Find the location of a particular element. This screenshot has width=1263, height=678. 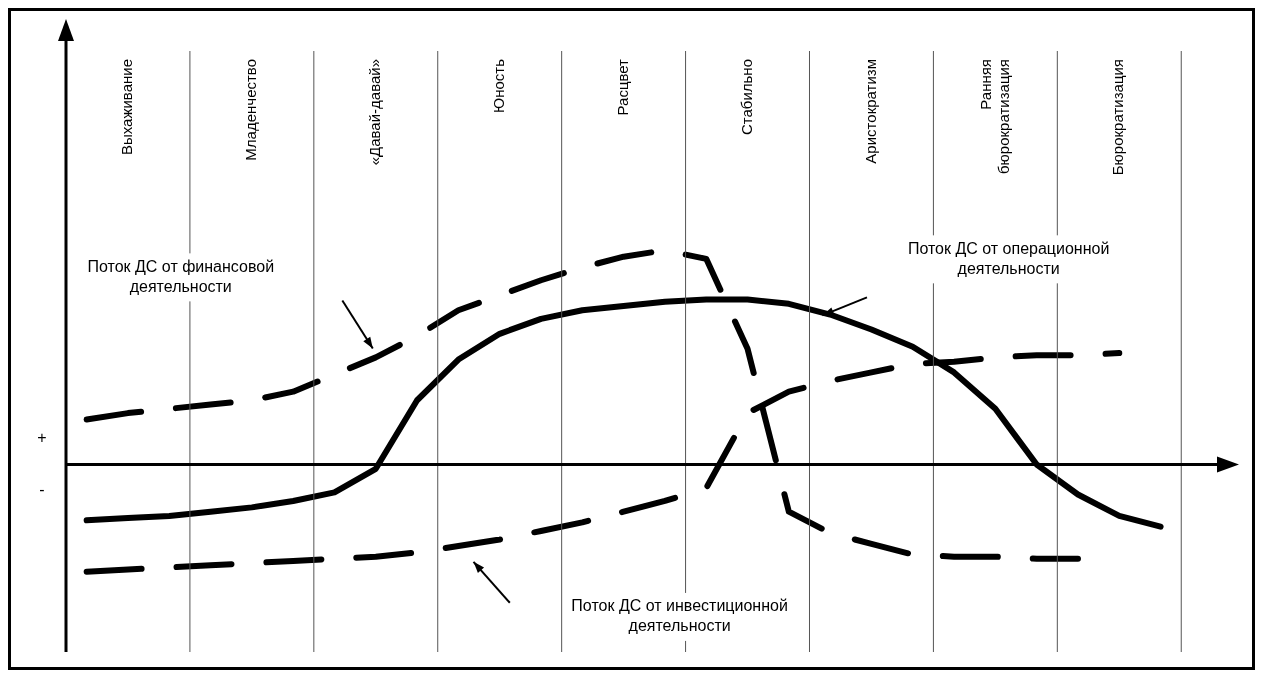

x-tick-label: Выхаживание is located at coordinates (127, 107).